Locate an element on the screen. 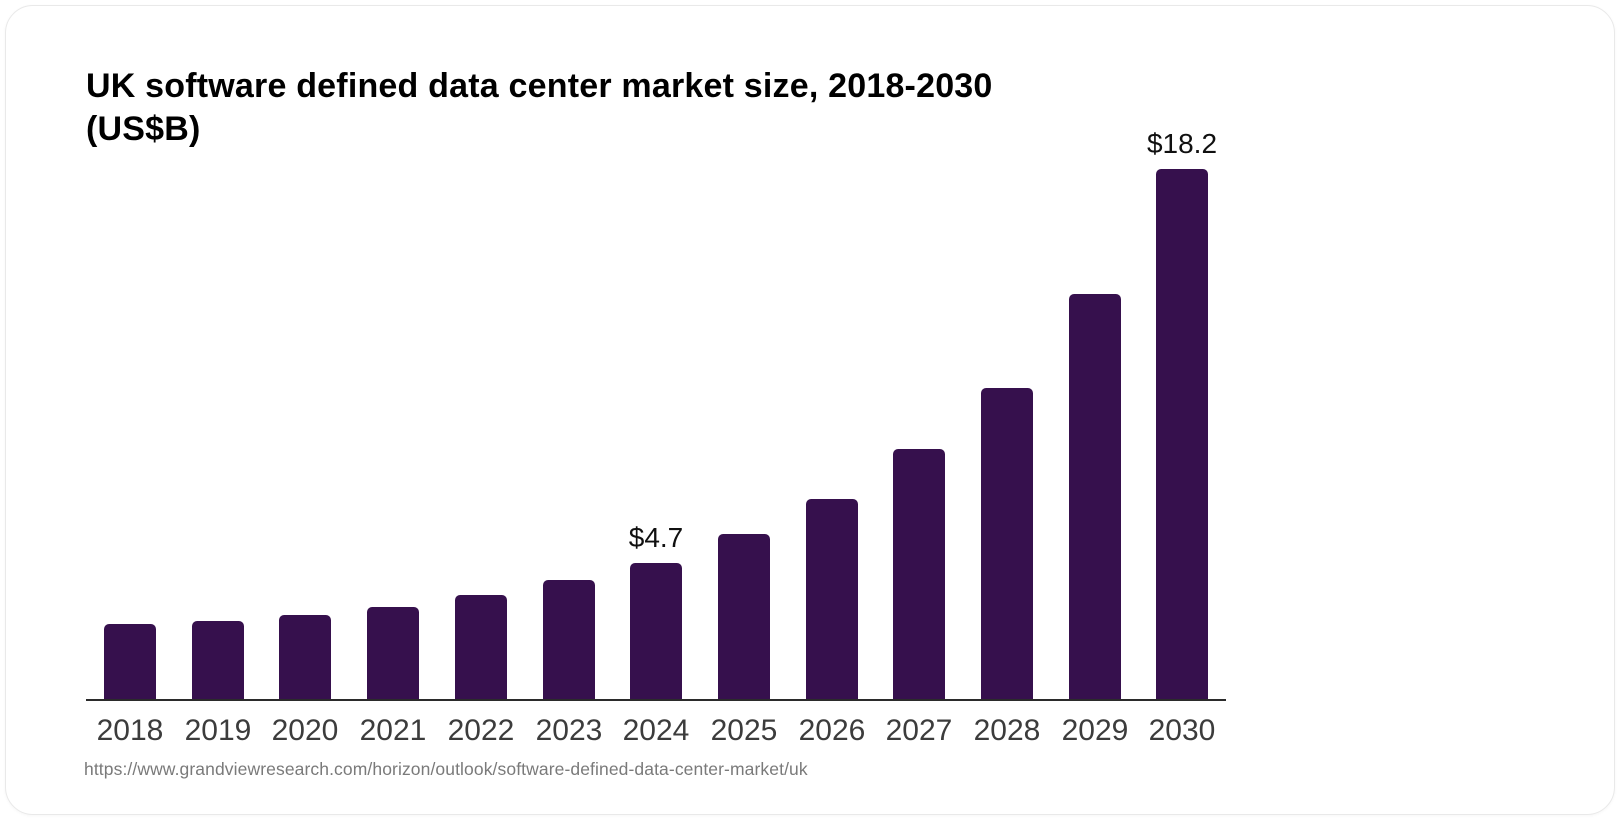 The height and width of the screenshot is (820, 1620). x-tick-label-2018: 2018 is located at coordinates (130, 730).